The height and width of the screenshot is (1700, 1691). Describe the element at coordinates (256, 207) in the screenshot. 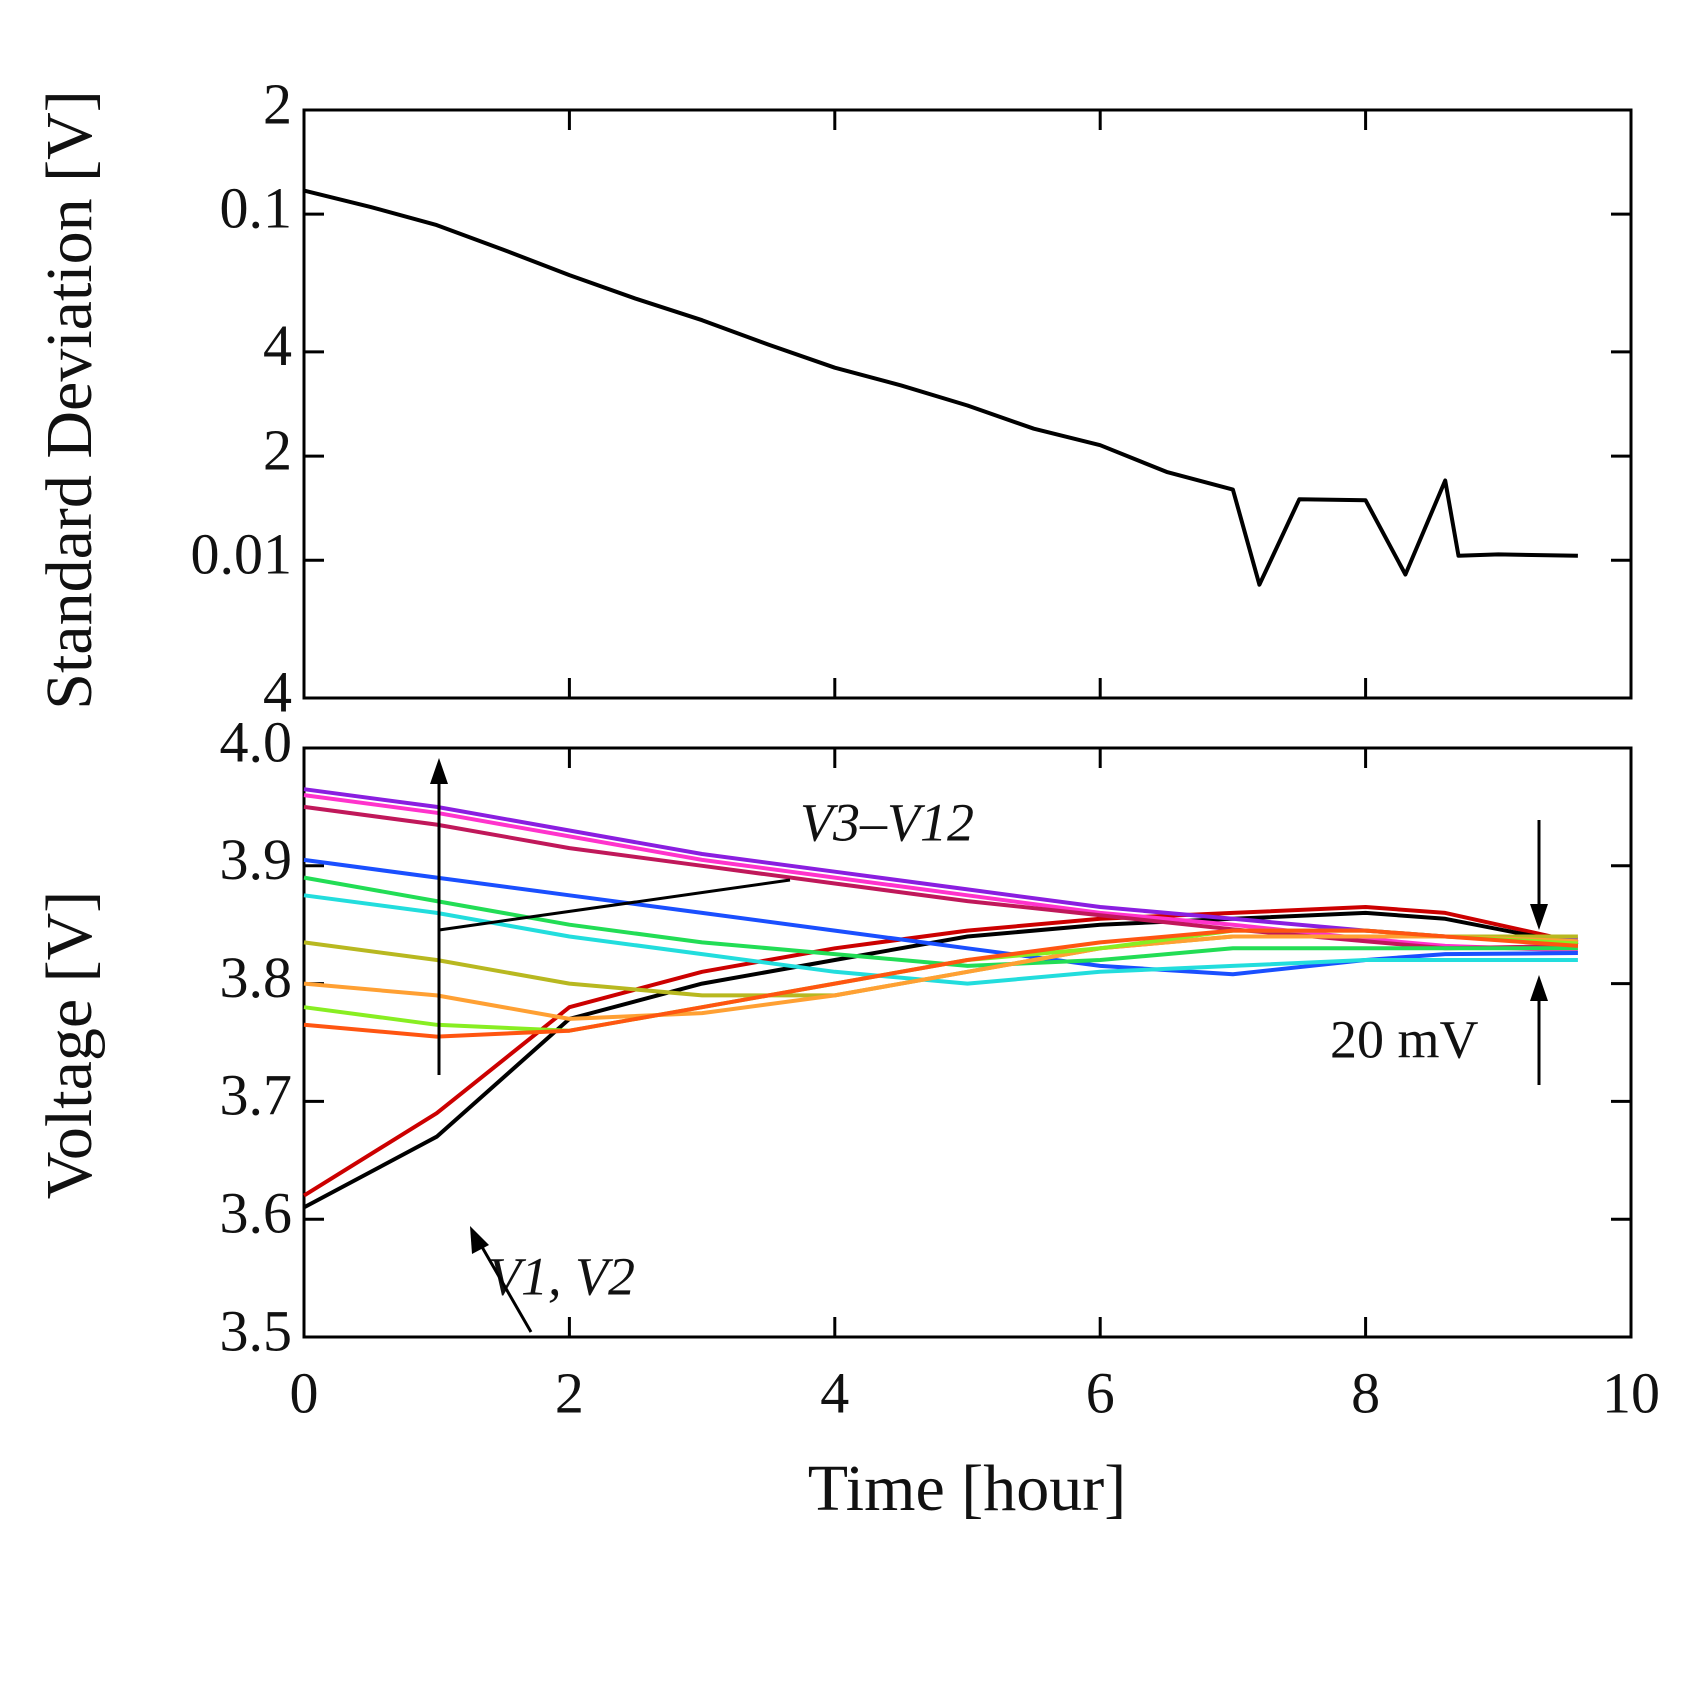

I see `y-tick-label: 0.1` at that location.